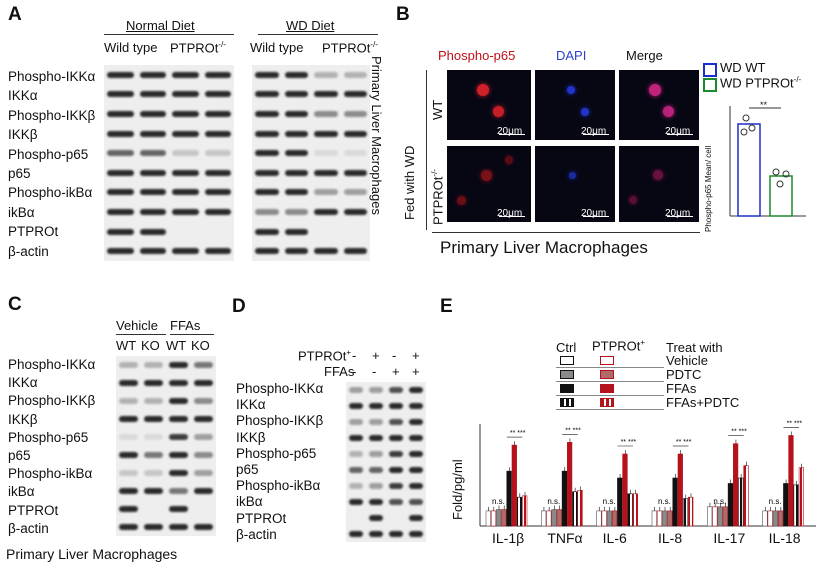 This screenshot has width=824, height=568. I want to click on panel-c-label-3: IKKβ, so click(23, 419).